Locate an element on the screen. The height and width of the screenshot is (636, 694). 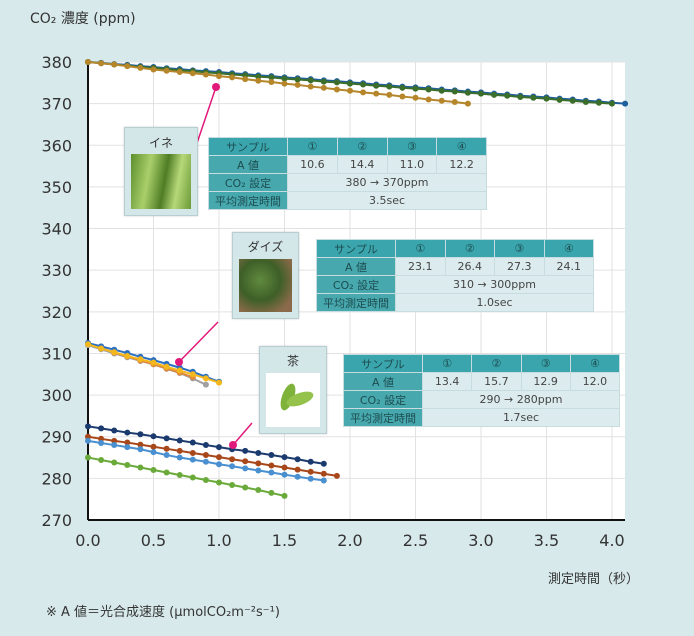
a-value-cell: 26.4 is located at coordinates (469, 266).